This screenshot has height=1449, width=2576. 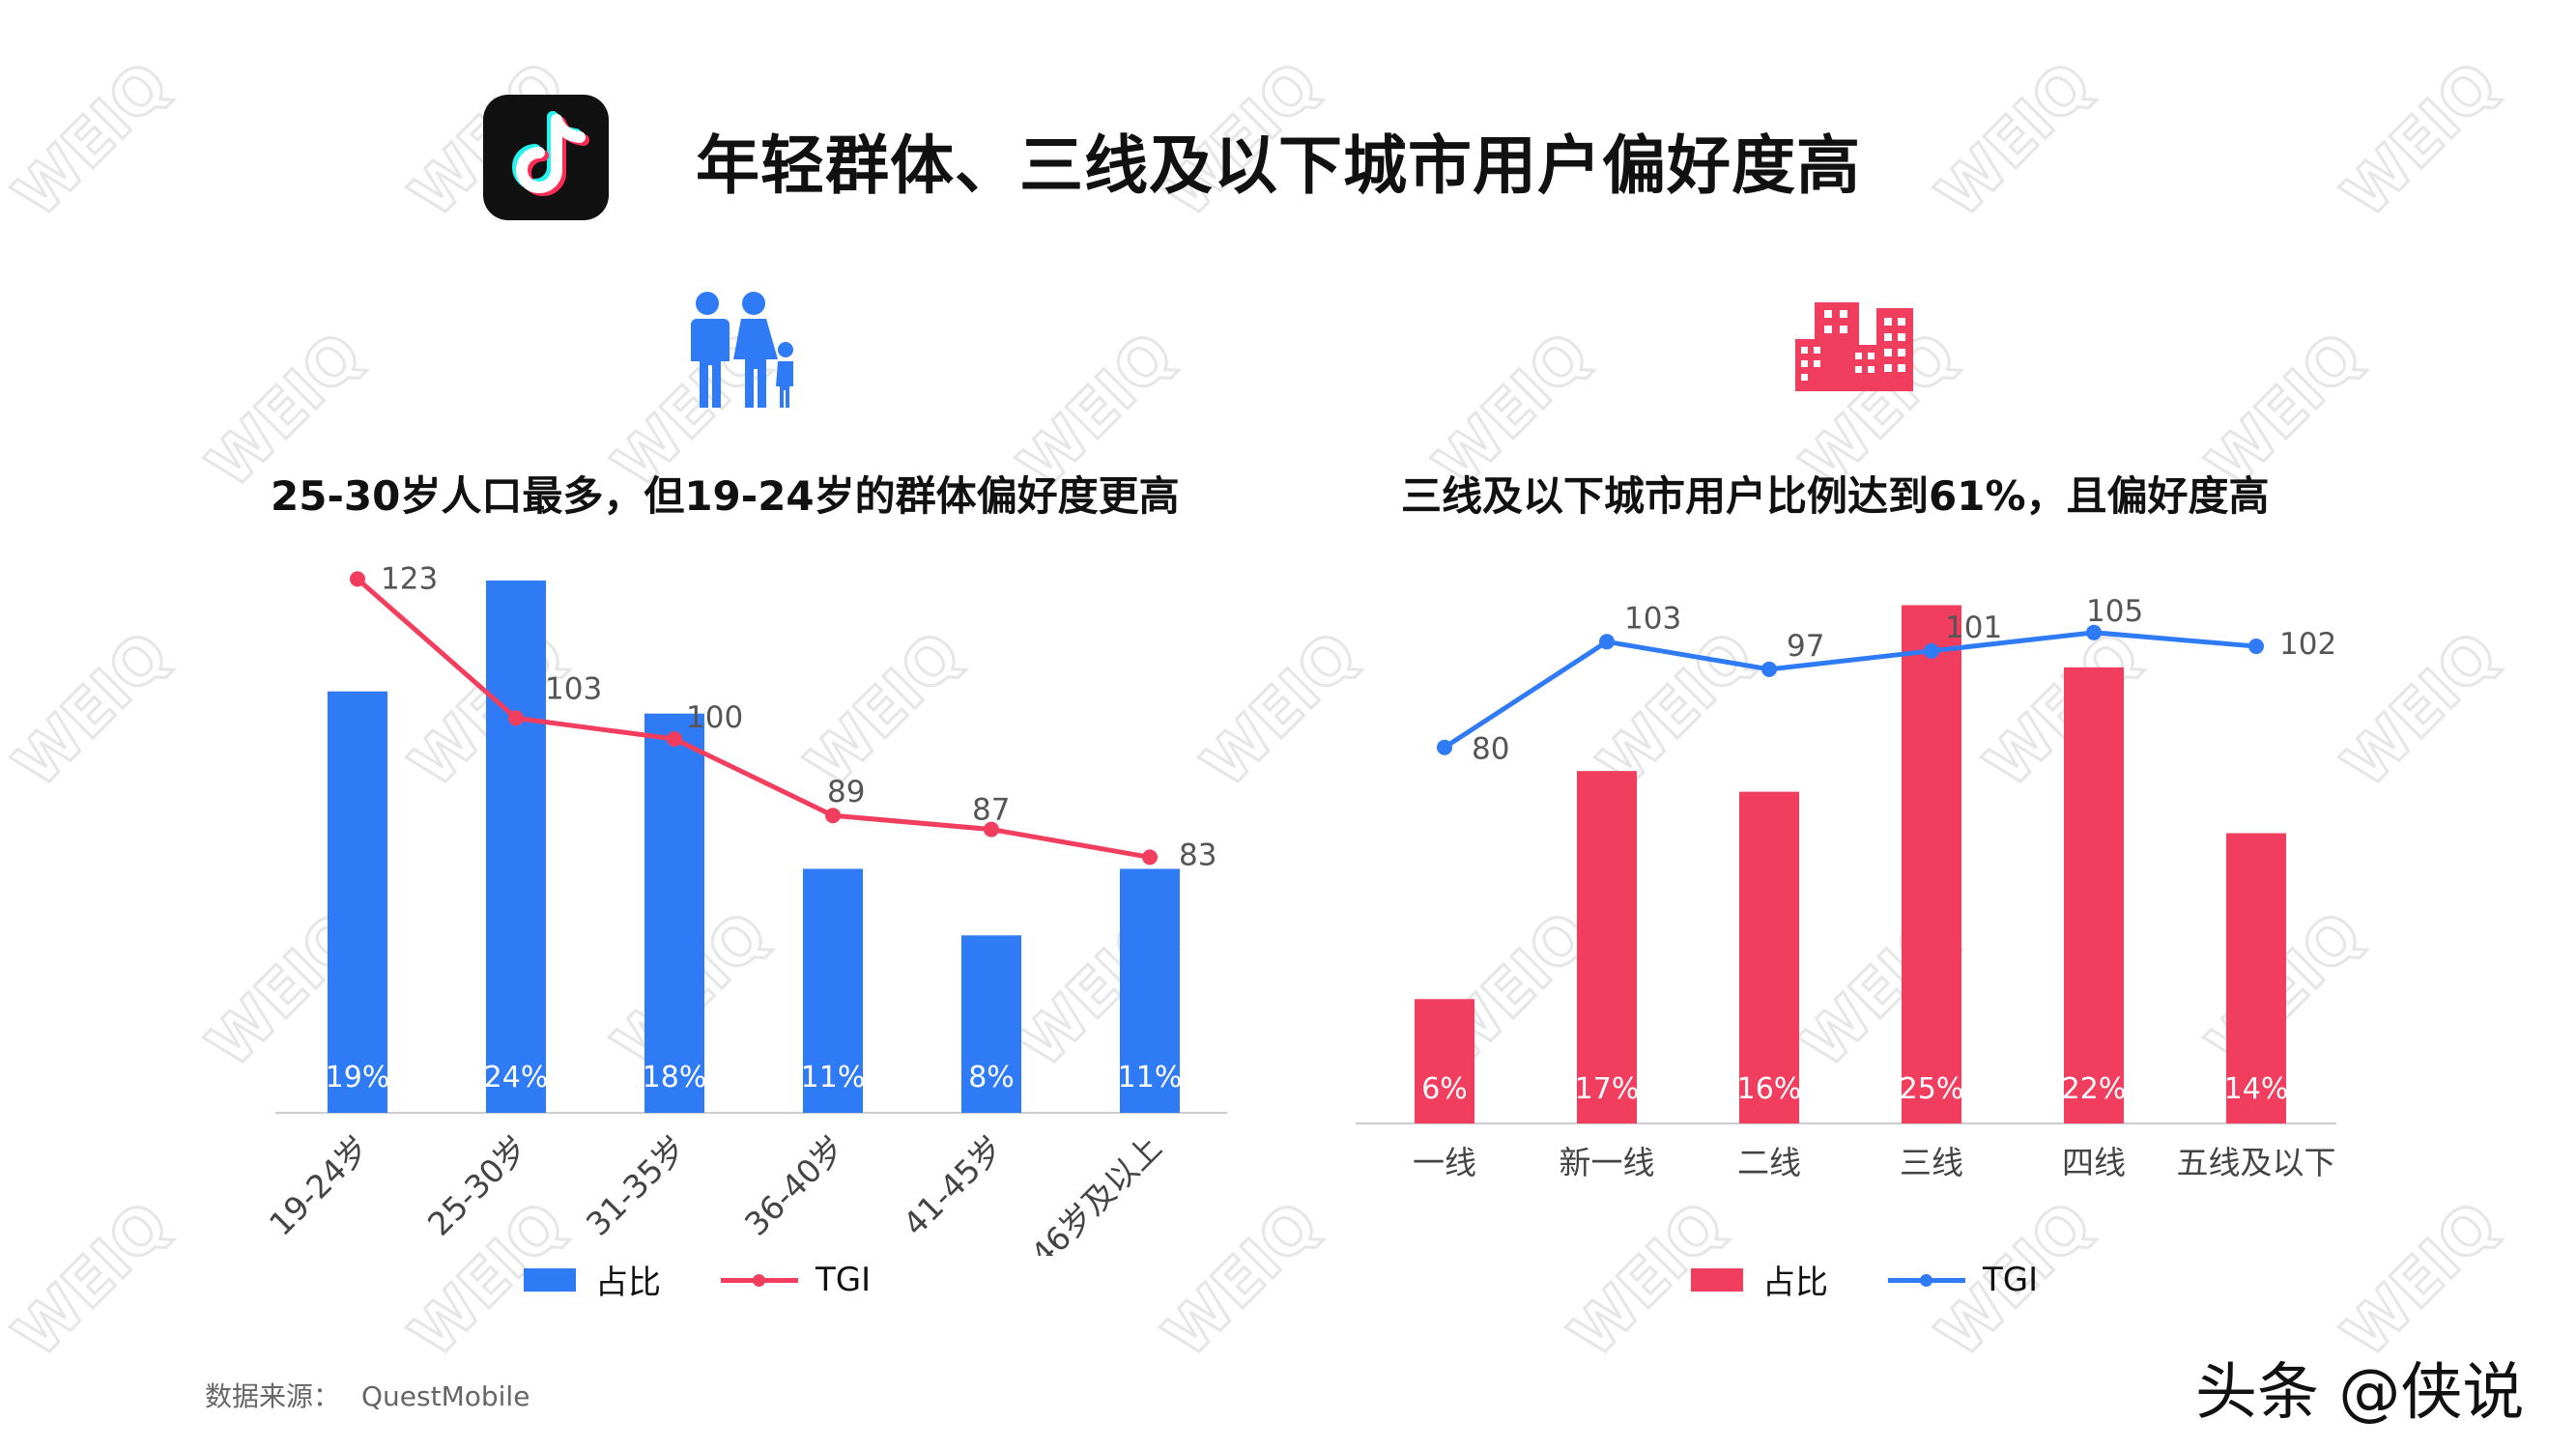 I want to click on data-source-value: QuestMobile, so click(x=446, y=1396).